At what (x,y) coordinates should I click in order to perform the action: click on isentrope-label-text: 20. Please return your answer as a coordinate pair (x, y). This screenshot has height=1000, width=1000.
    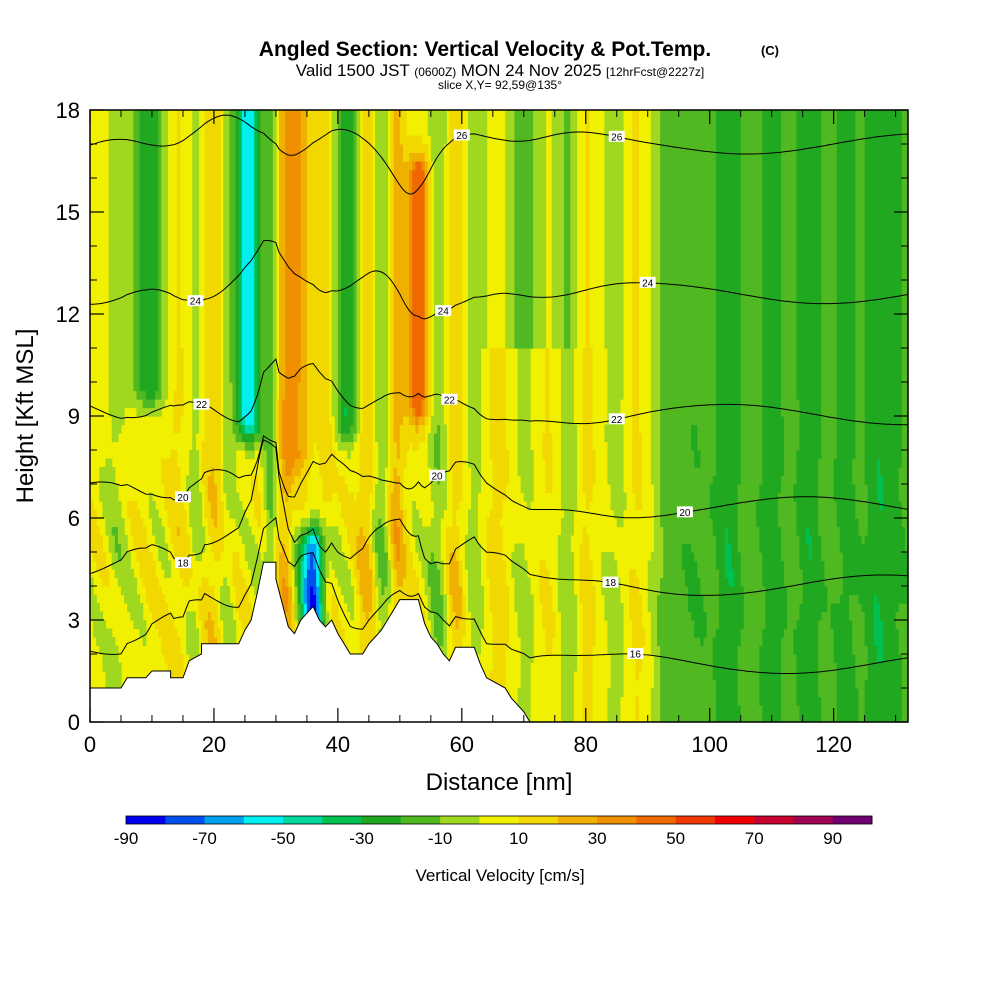
    Looking at the image, I should click on (685, 513).